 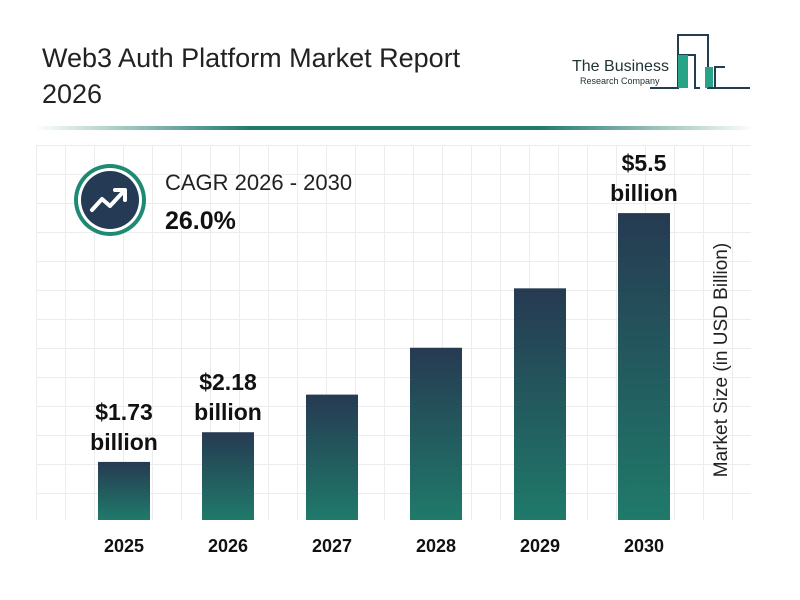 What do you see at coordinates (251, 76) in the screenshot?
I see `page-title: Web3 Auth Platform Market Report 2026` at bounding box center [251, 76].